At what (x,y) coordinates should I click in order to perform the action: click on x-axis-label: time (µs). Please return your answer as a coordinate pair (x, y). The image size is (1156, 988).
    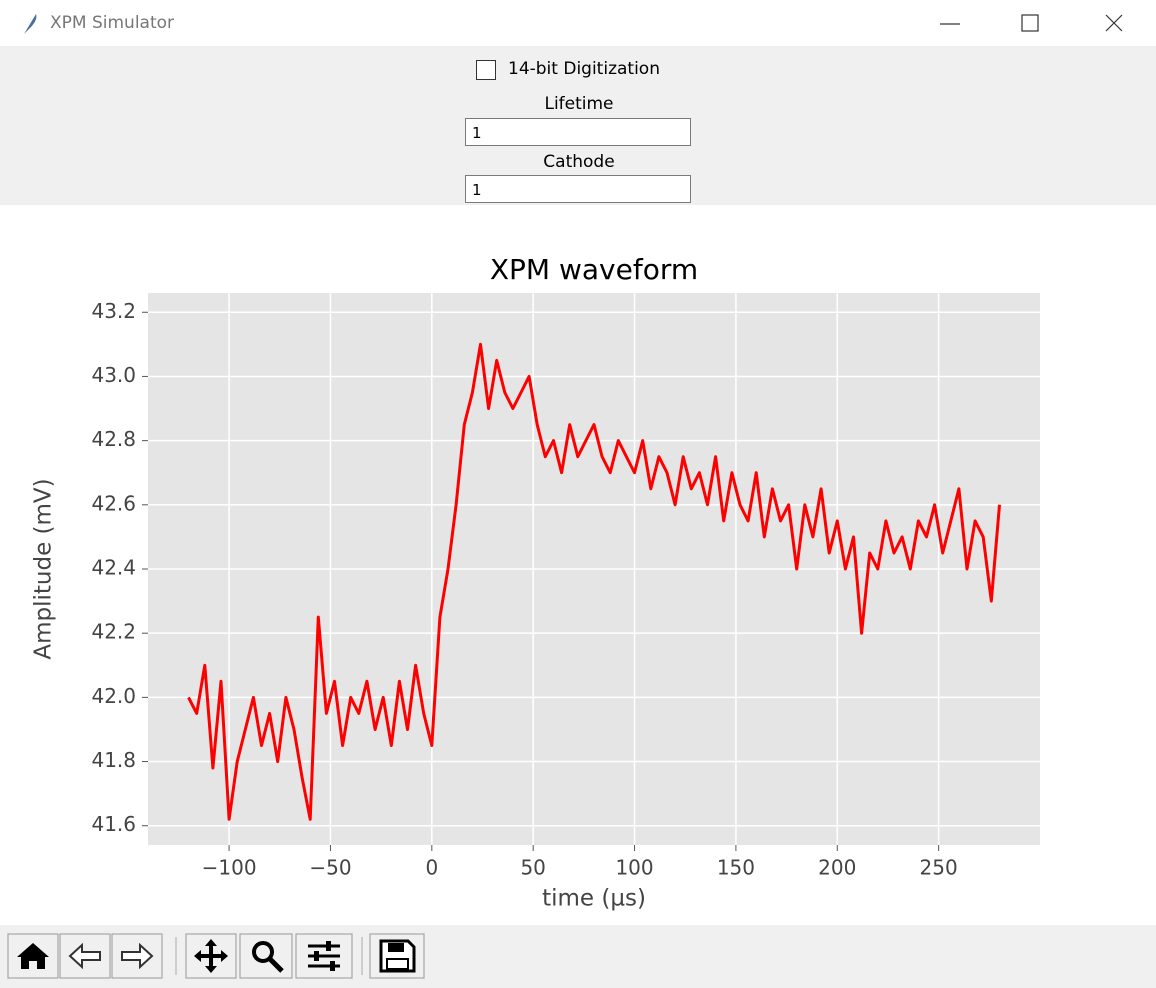
    Looking at the image, I should click on (594, 899).